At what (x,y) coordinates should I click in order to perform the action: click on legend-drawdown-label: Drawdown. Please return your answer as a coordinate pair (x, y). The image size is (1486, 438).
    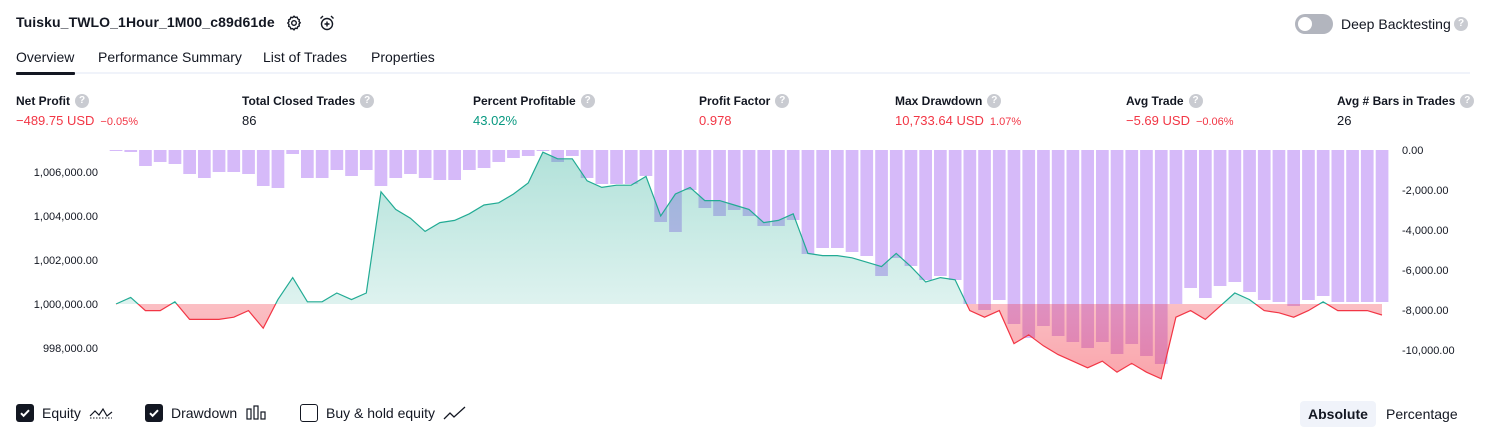
    Looking at the image, I should click on (204, 413).